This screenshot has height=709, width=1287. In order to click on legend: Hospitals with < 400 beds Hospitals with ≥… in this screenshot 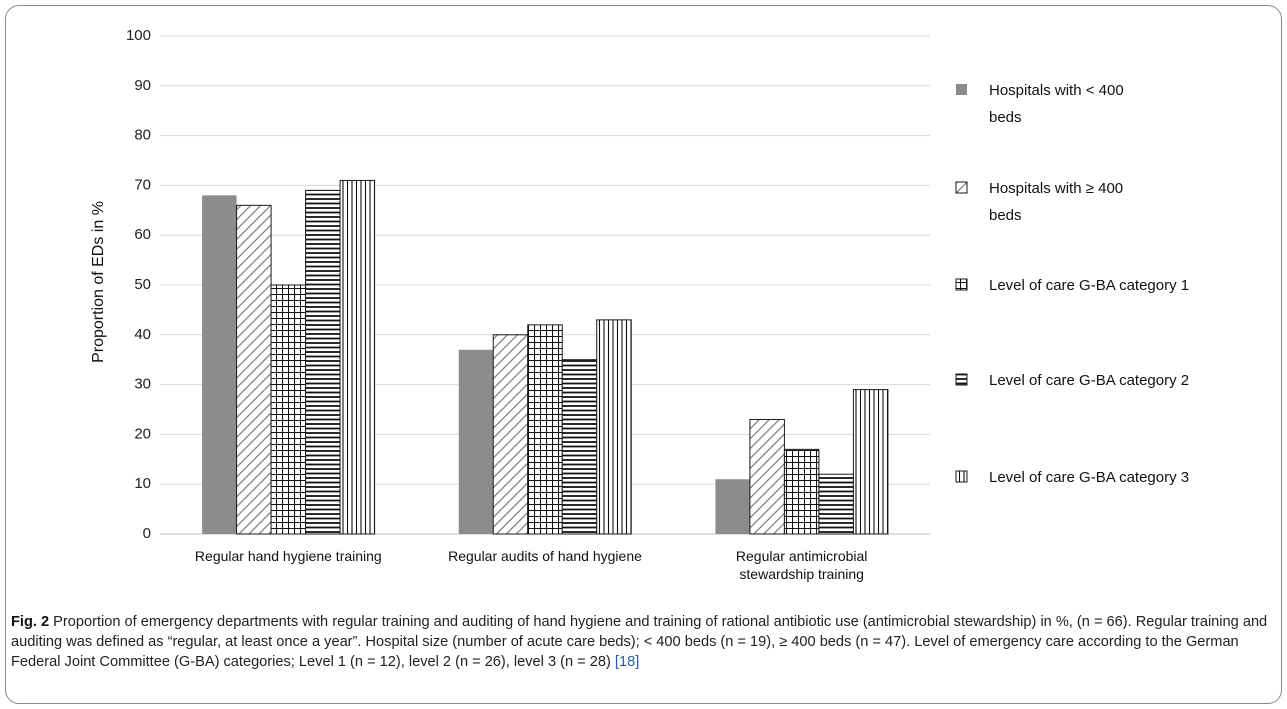, I will do `click(1072, 284)`.